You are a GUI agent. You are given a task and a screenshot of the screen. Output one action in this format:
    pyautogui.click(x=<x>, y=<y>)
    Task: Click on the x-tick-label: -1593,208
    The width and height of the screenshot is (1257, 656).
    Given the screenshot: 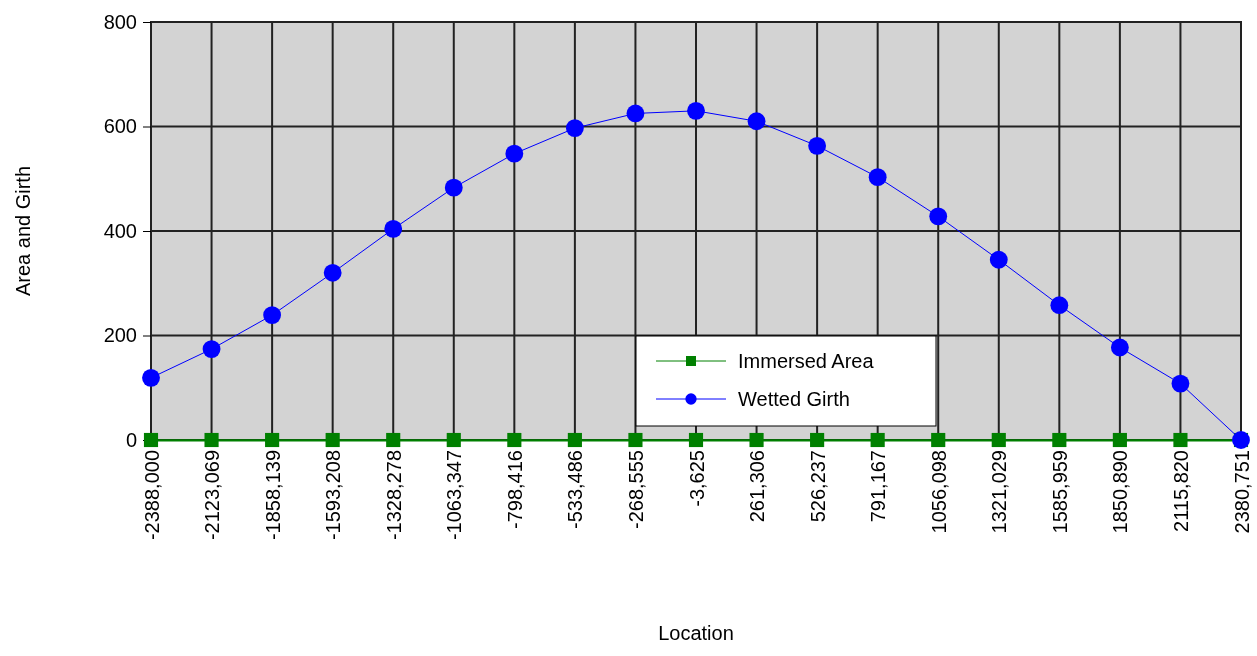 What is the action you would take?
    pyautogui.click(x=333, y=495)
    